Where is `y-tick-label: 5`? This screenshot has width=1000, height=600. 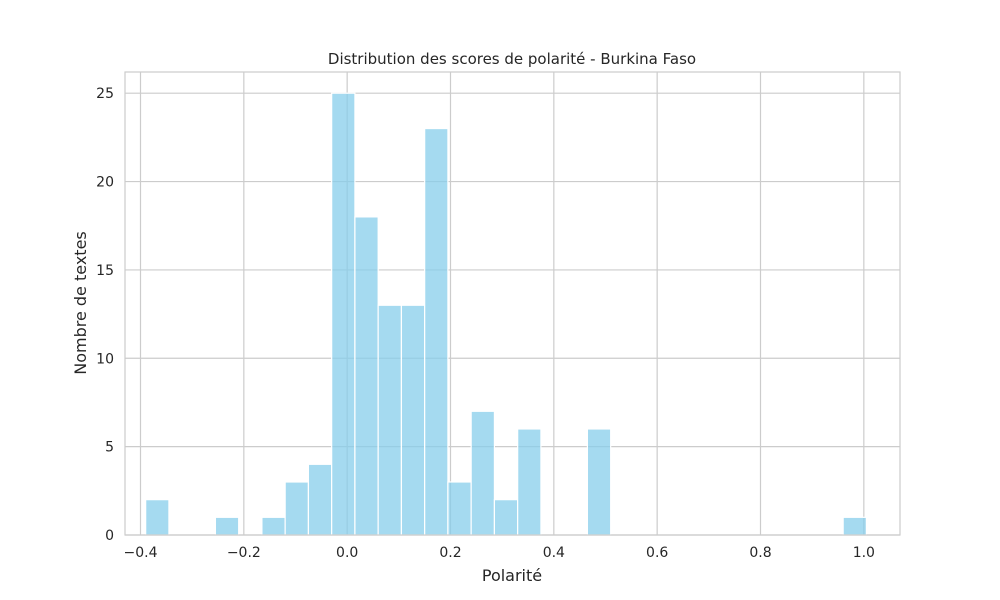 y-tick-label: 5 is located at coordinates (109, 448).